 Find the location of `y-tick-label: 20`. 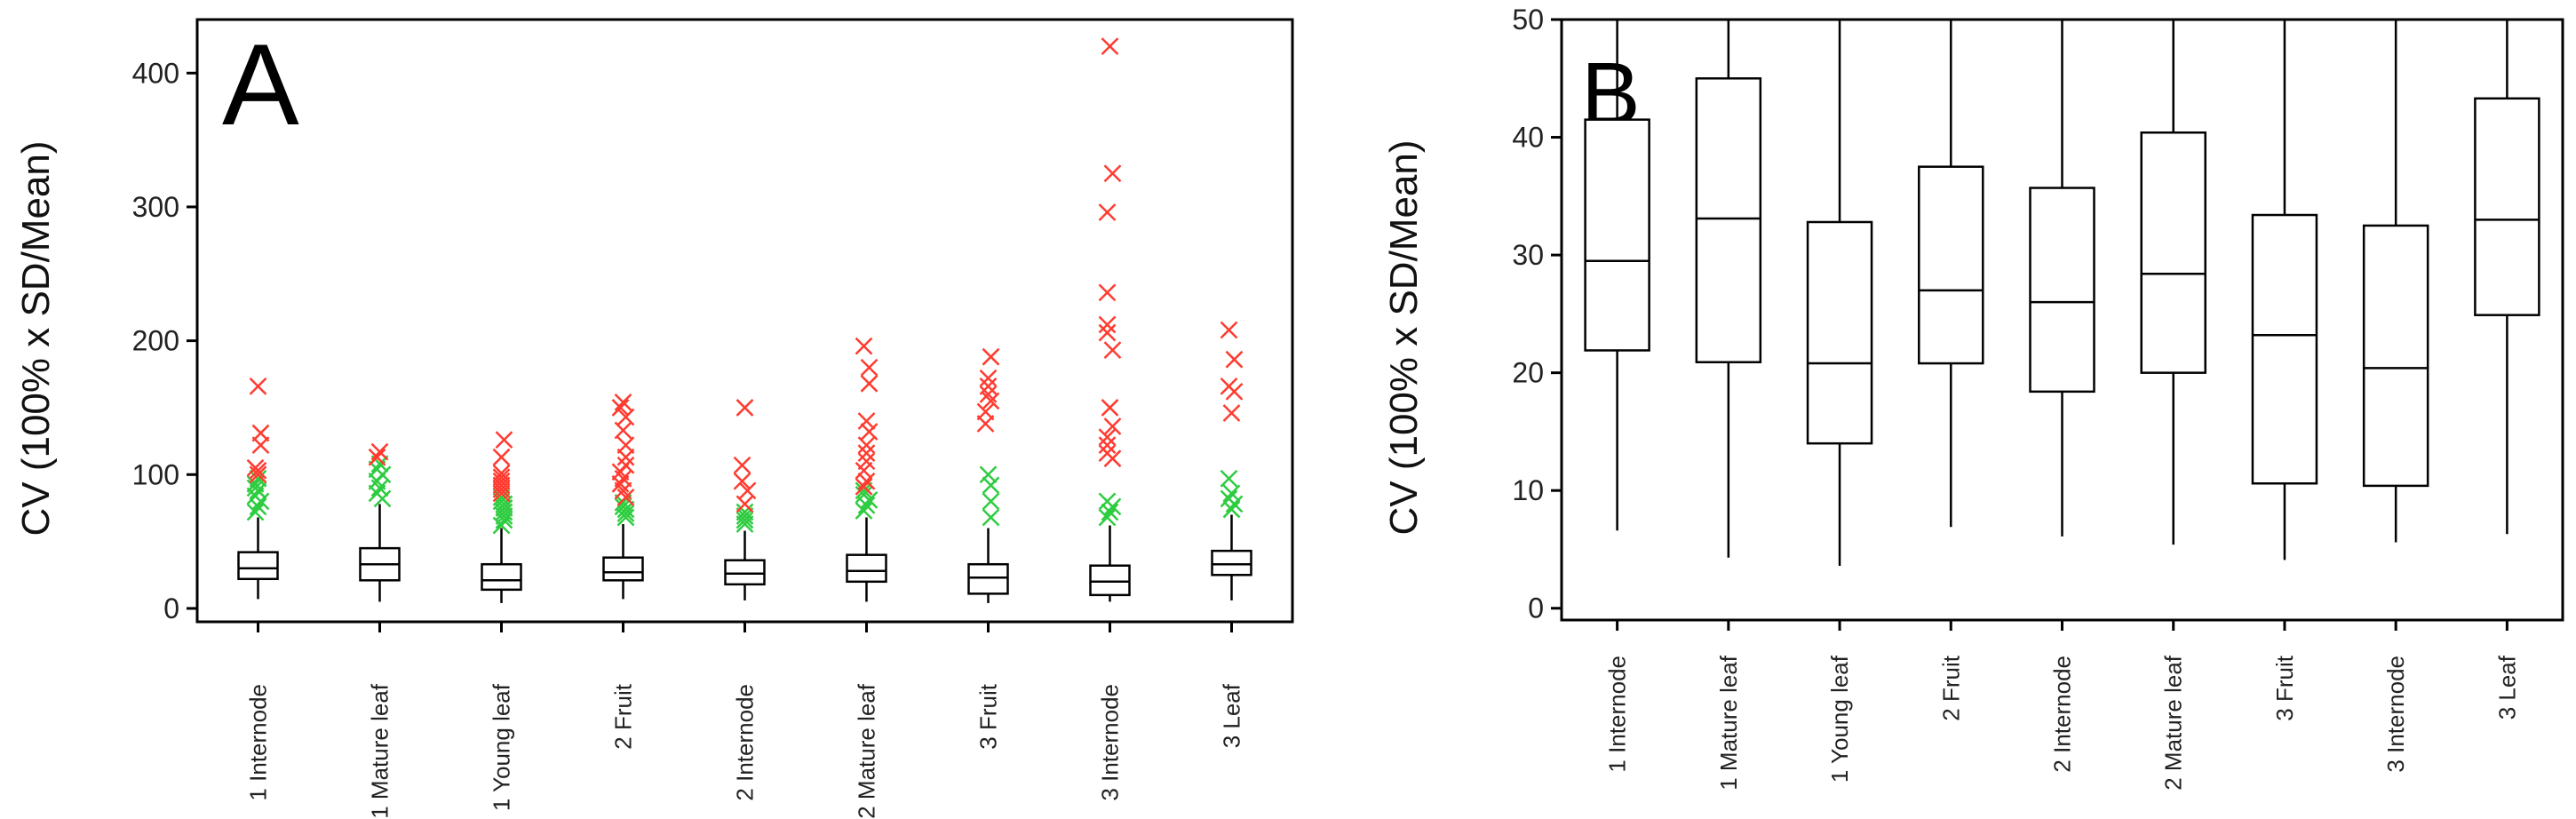

y-tick-label: 20 is located at coordinates (1528, 373).